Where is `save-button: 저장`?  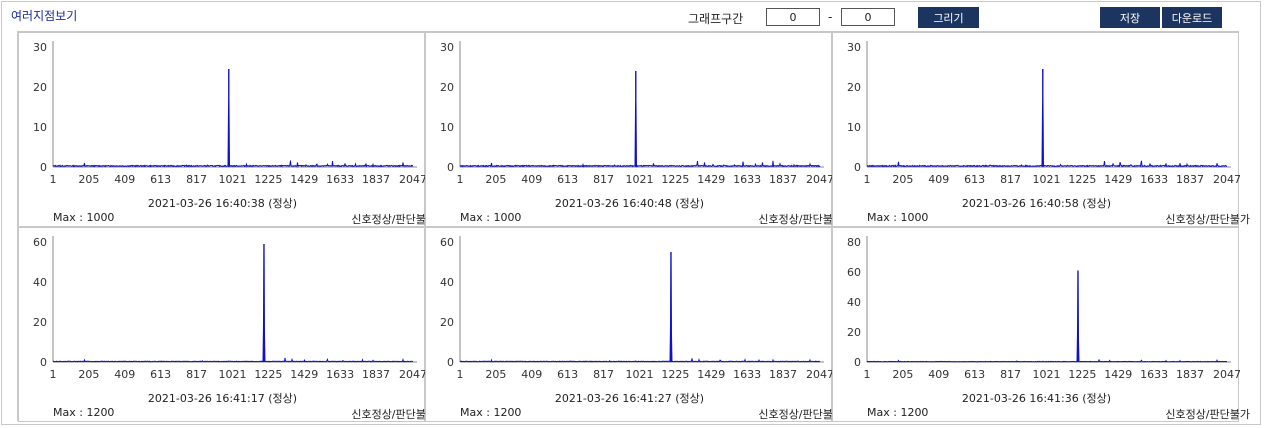
save-button: 저장 is located at coordinates (1130, 17).